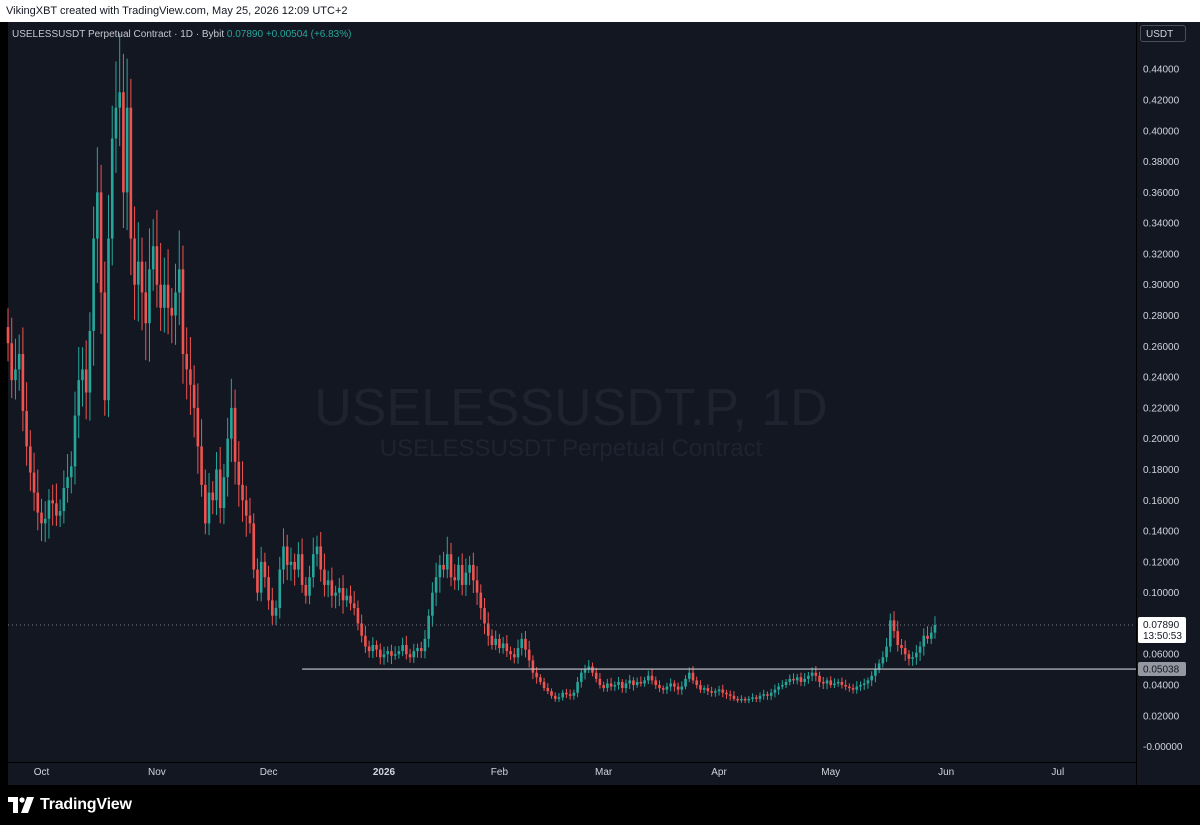  What do you see at coordinates (946, 772) in the screenshot?
I see `x-tick-label: Jun` at bounding box center [946, 772].